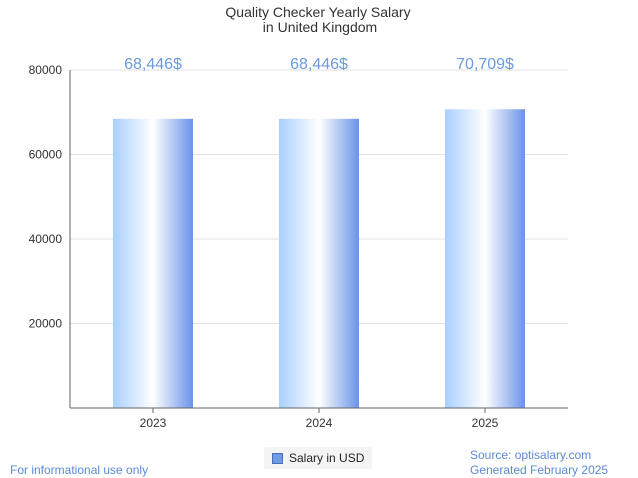 This screenshot has height=478, width=638. Describe the element at coordinates (327, 458) in the screenshot. I see `legend-label: Salary in USD` at that location.